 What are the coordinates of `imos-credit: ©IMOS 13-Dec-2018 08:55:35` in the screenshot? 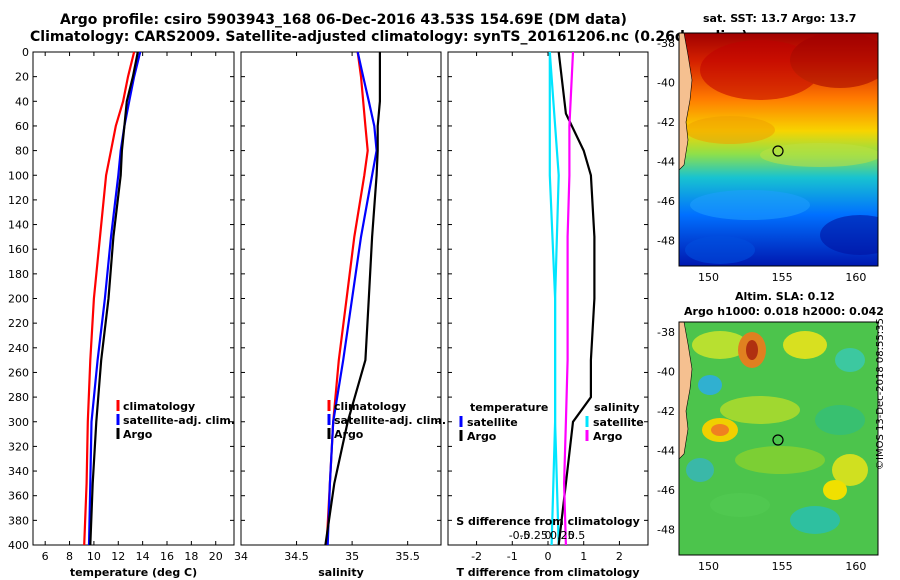 It's located at (880, 394).